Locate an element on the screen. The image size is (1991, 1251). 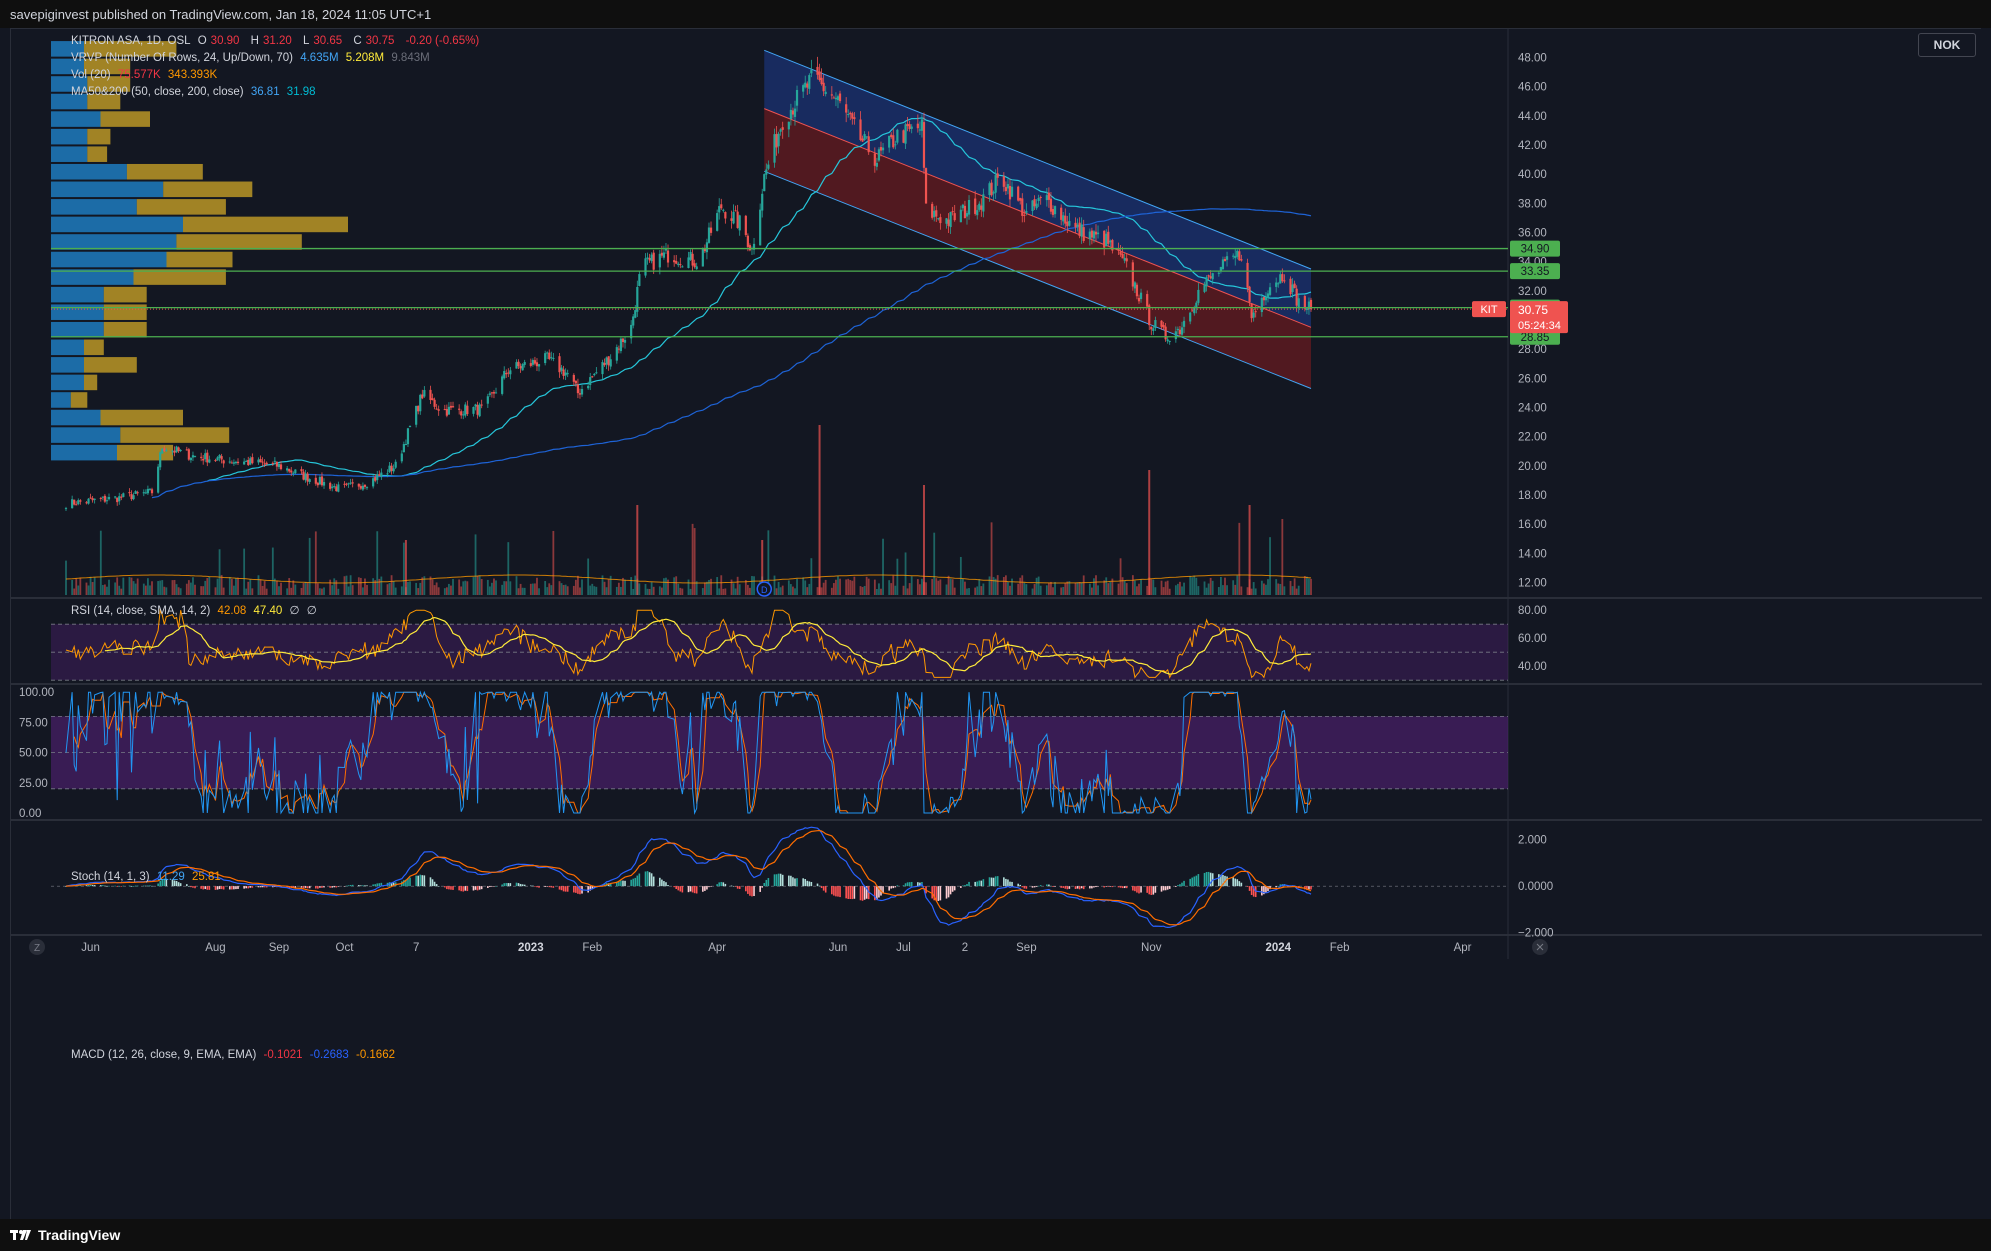
symbol-title: KITRON ASA, 1D, OSL is located at coordinates (131, 41).